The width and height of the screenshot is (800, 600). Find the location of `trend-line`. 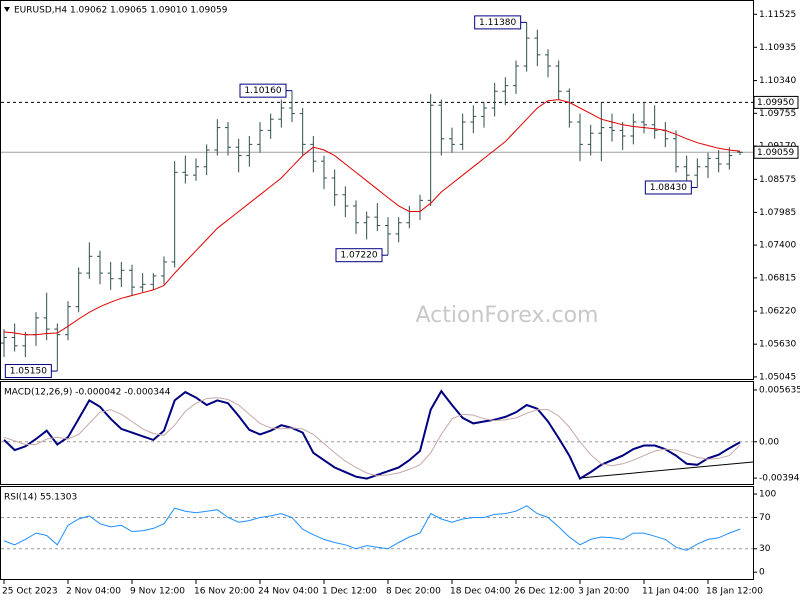

trend-line is located at coordinates (666, 470).